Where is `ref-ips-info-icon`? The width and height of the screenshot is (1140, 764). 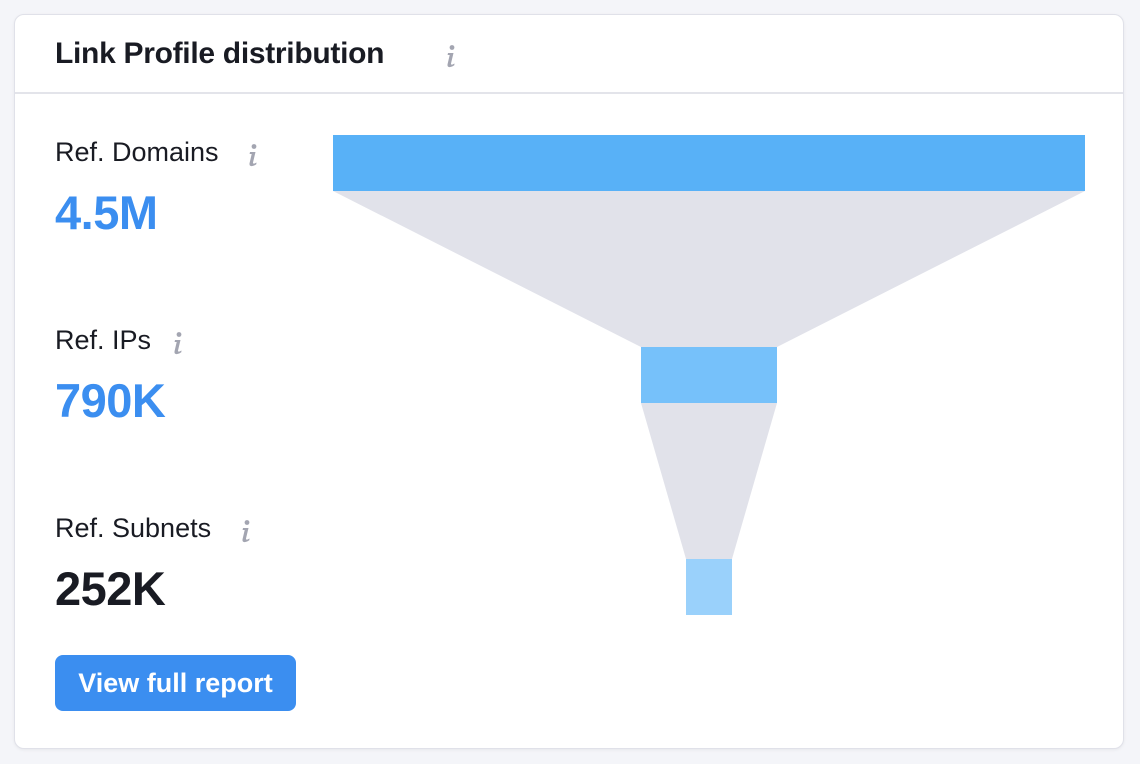 ref-ips-info-icon is located at coordinates (178, 343).